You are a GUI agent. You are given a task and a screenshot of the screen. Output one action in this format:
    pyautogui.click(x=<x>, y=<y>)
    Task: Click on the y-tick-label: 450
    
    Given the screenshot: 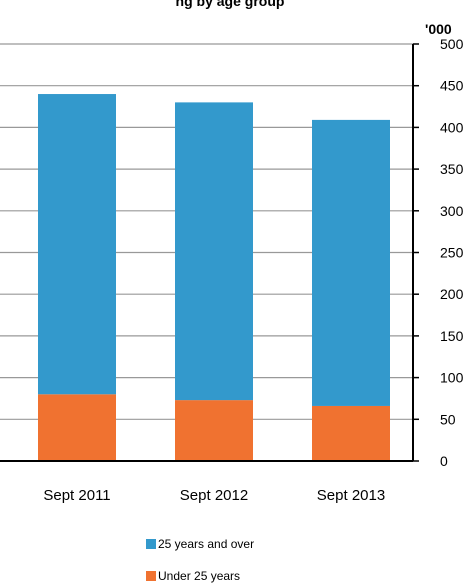 What is the action you would take?
    pyautogui.click(x=452, y=86)
    